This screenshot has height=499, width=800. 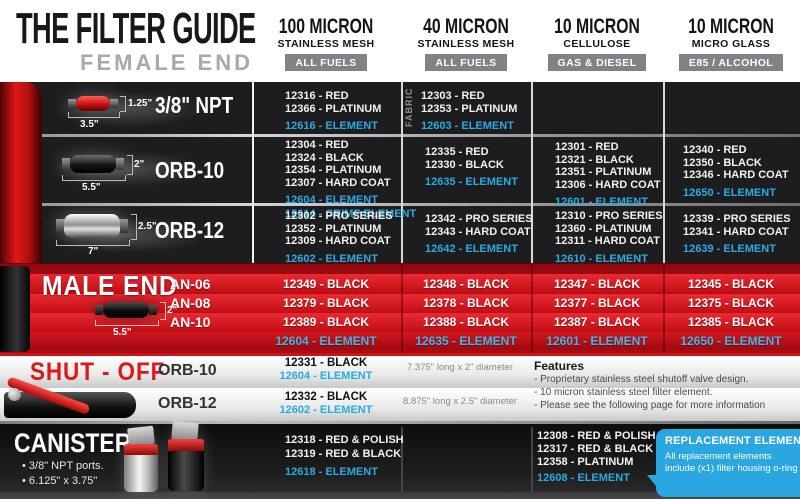 What do you see at coordinates (653, 483) in the screenshot?
I see `callout-tail` at bounding box center [653, 483].